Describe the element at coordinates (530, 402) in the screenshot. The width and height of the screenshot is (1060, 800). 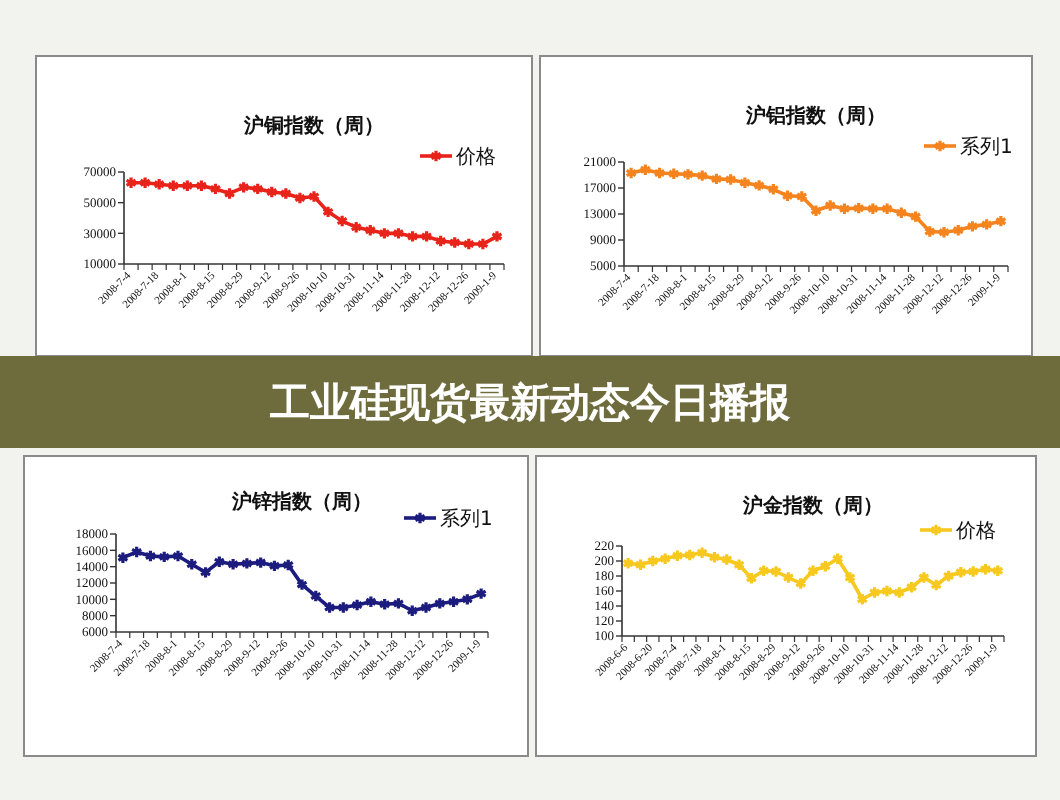
I see `text: 工业硅现货最新动态今日播报` at that location.